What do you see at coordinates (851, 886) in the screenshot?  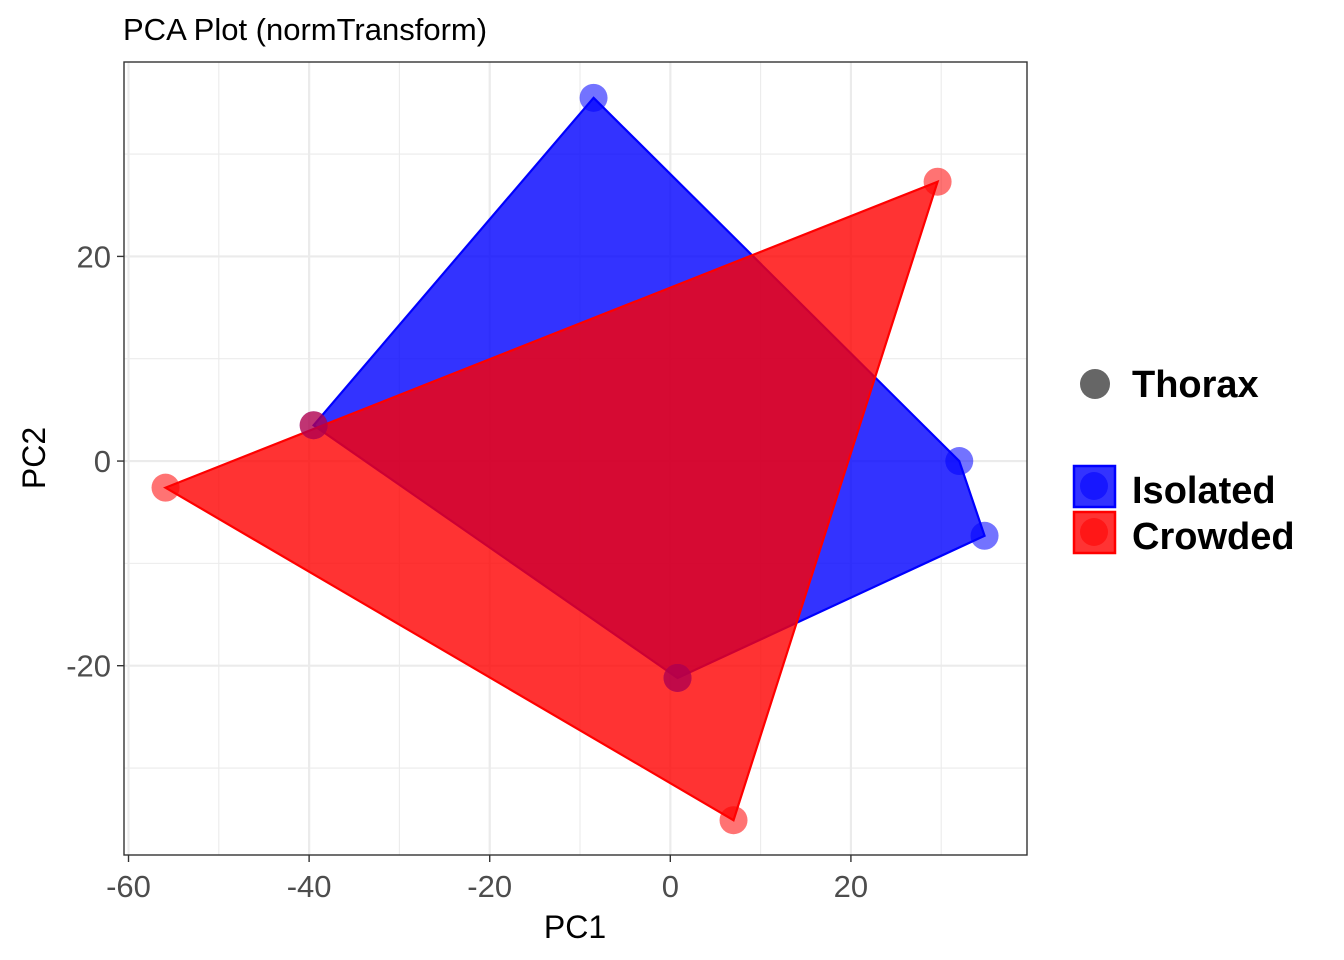 I see `x-tick-label: 20` at bounding box center [851, 886].